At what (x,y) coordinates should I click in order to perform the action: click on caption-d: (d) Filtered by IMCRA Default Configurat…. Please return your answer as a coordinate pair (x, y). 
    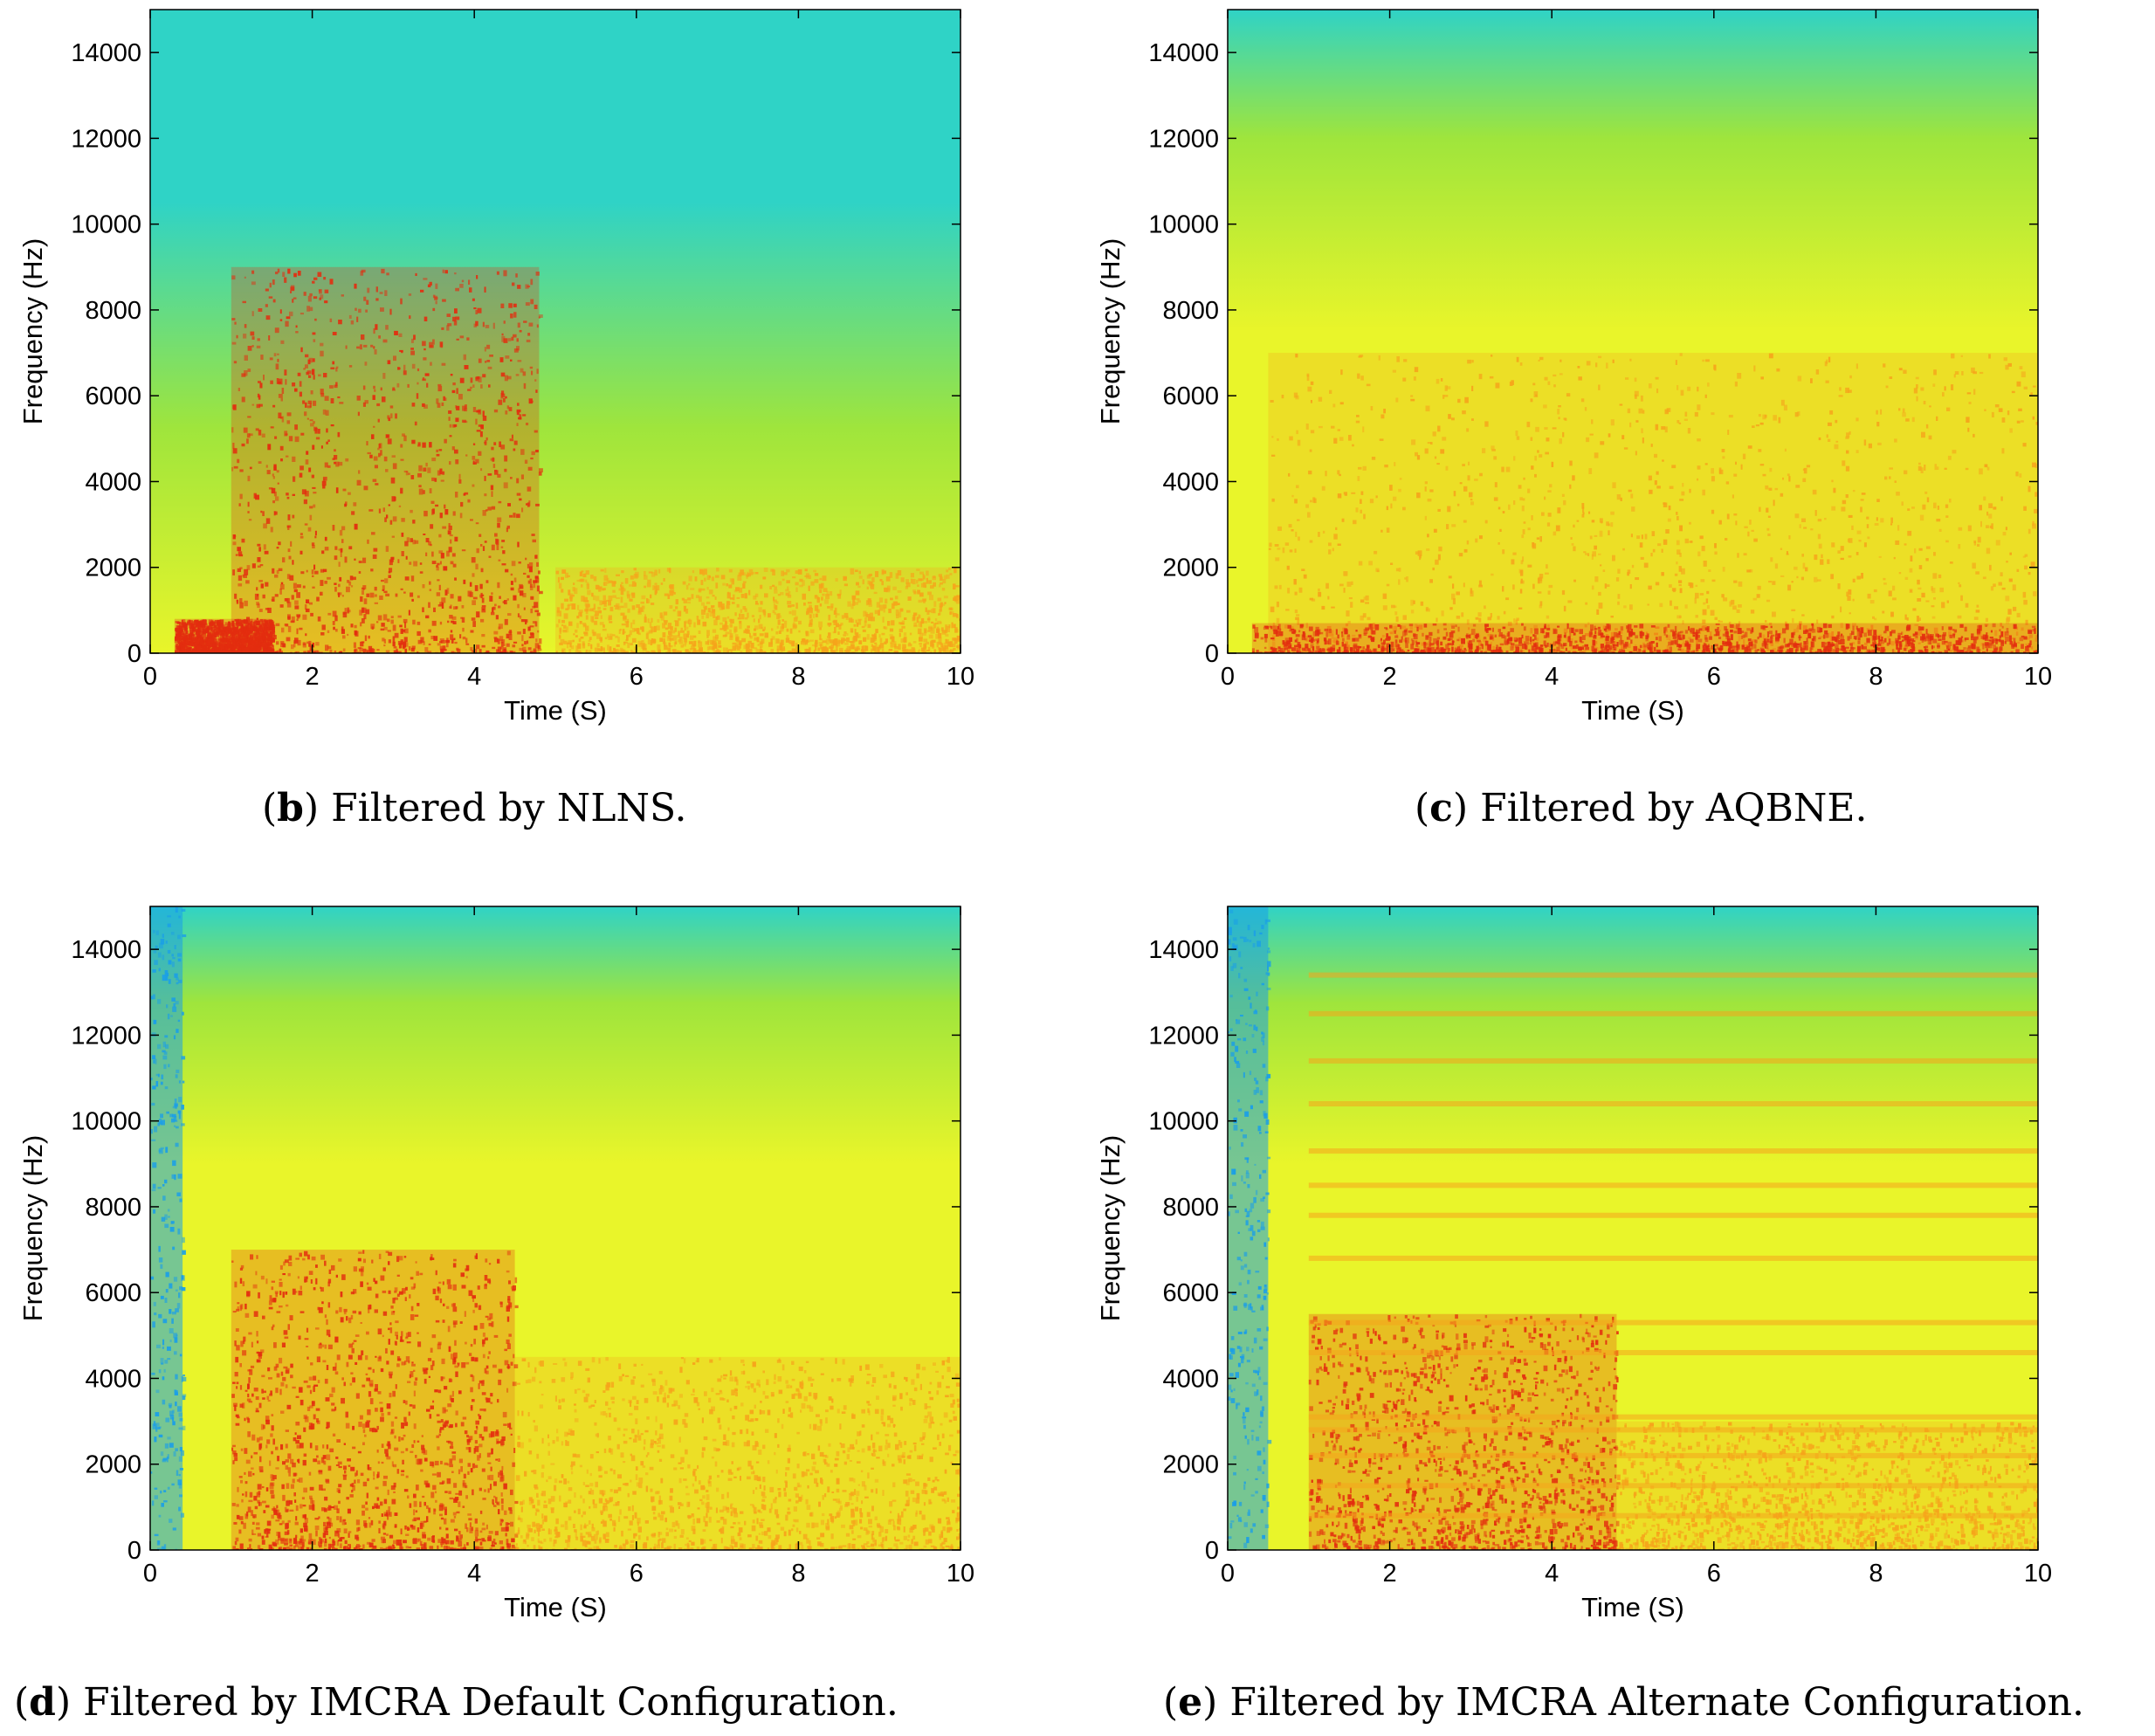
    Looking at the image, I should click on (456, 1702).